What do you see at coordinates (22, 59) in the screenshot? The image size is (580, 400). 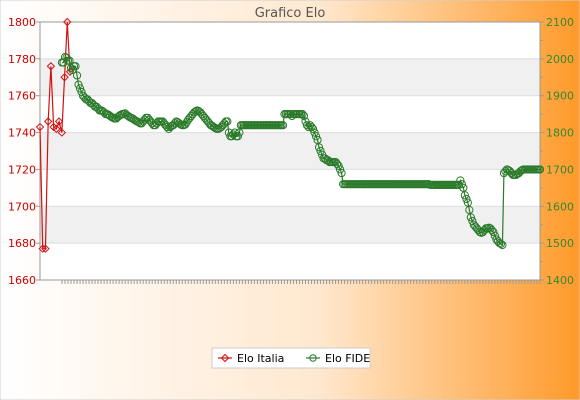 I see `left-axis-tick-label: 1780` at bounding box center [22, 59].